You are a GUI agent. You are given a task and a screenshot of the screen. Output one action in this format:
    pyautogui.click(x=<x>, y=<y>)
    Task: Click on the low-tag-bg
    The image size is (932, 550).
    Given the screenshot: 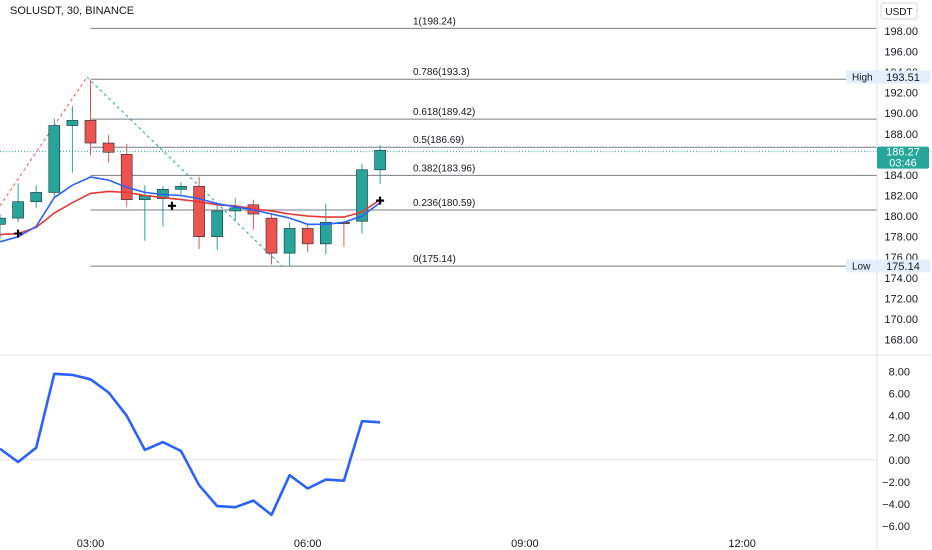 What is the action you would take?
    pyautogui.click(x=888, y=266)
    